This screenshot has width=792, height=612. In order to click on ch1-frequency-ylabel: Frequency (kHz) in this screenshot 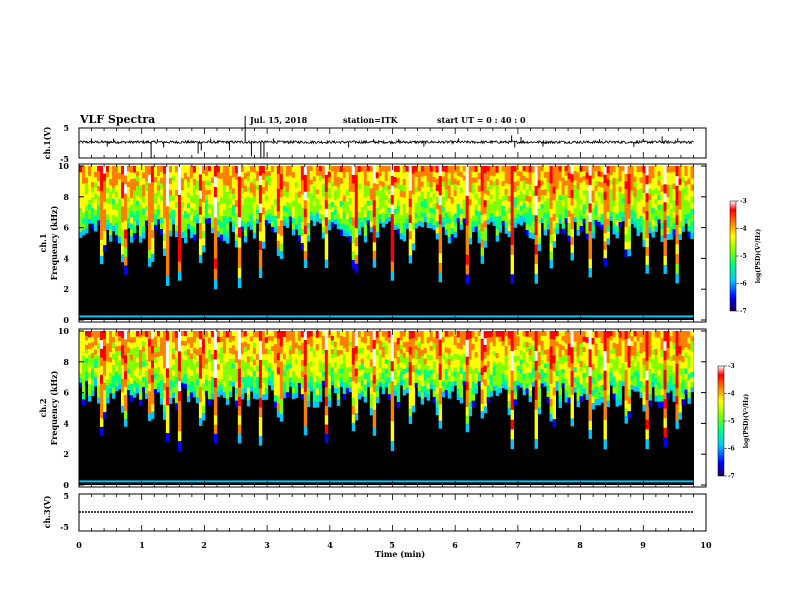, I will do `click(54, 242)`.